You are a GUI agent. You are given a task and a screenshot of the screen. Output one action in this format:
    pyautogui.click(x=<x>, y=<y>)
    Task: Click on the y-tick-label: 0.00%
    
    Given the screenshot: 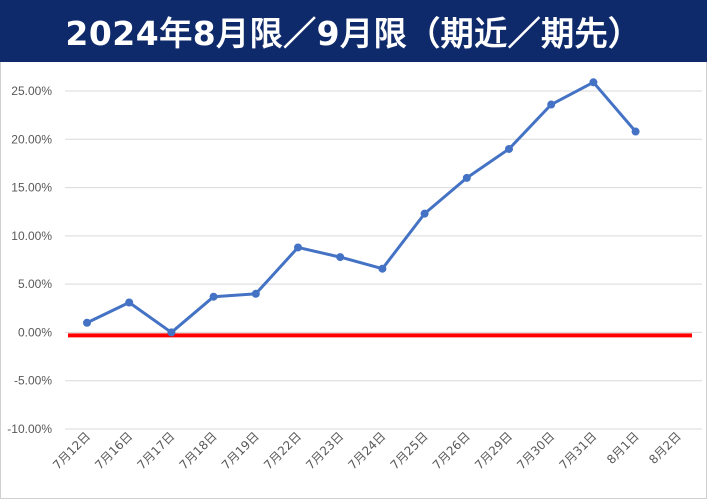 What is the action you would take?
    pyautogui.click(x=35, y=332)
    